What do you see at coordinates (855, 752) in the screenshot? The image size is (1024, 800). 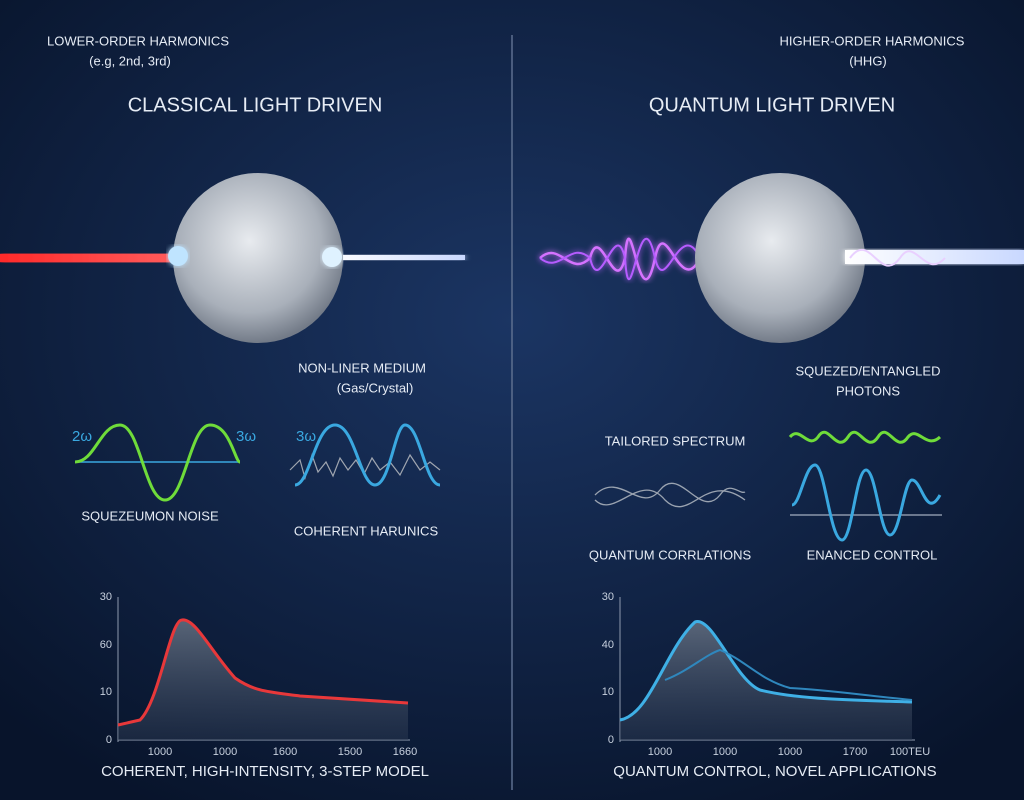 I see `x-tick-label: 1700` at bounding box center [855, 752].